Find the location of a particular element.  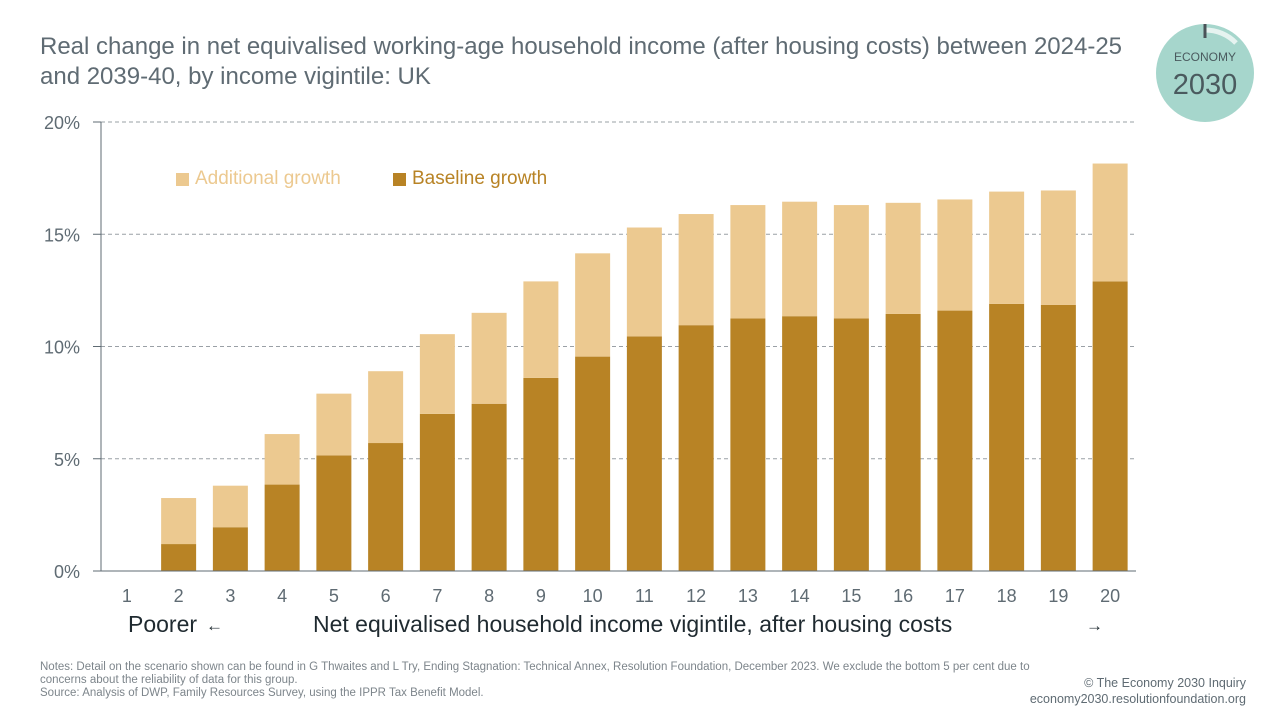

x-tick-label: 10 is located at coordinates (593, 596).